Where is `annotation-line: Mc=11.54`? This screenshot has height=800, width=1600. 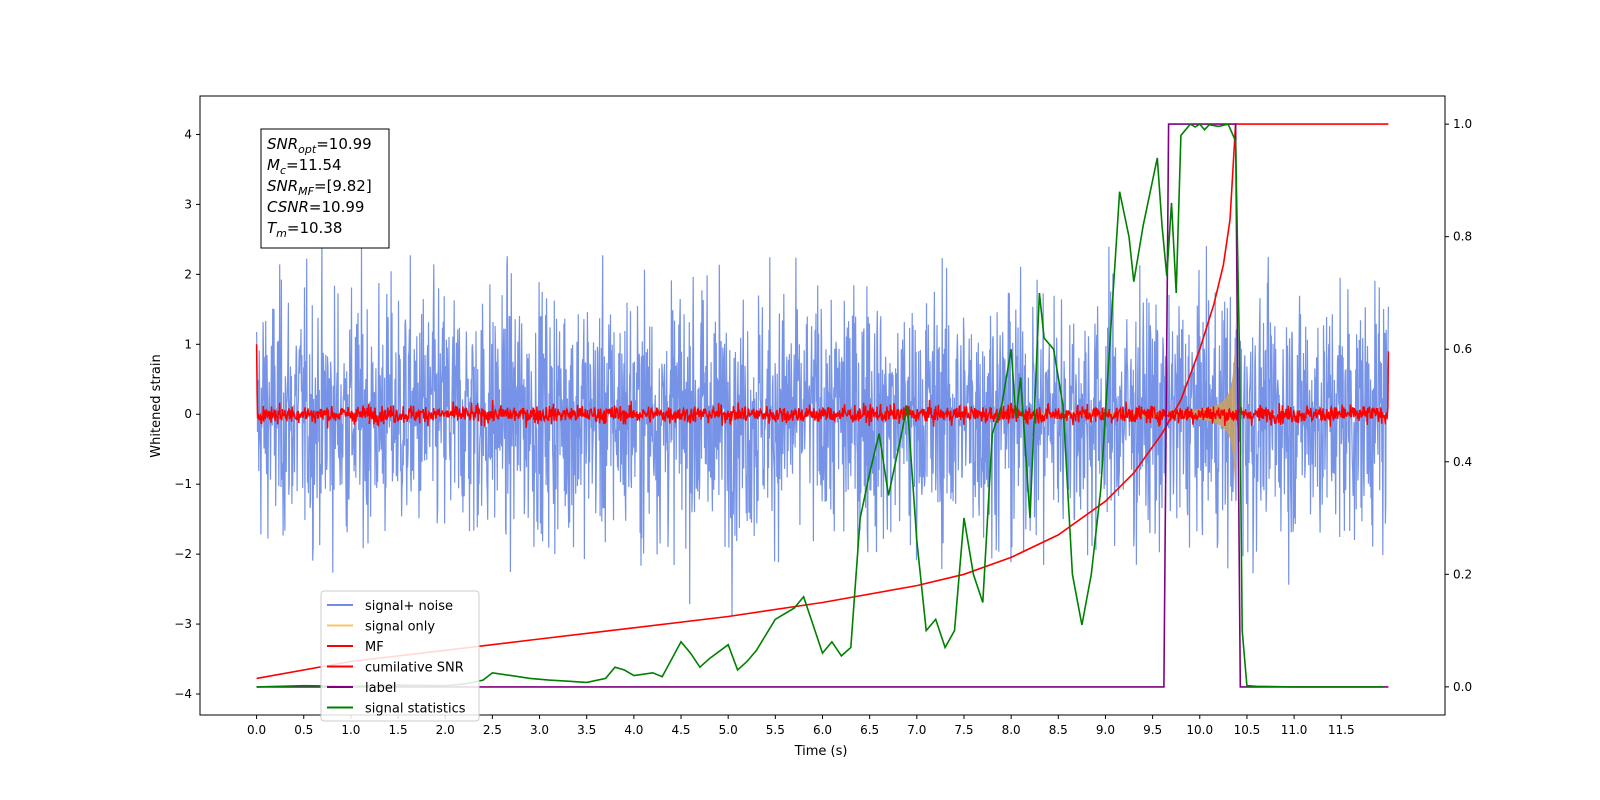
annotation-line: Mc=11.54 is located at coordinates (304, 166).